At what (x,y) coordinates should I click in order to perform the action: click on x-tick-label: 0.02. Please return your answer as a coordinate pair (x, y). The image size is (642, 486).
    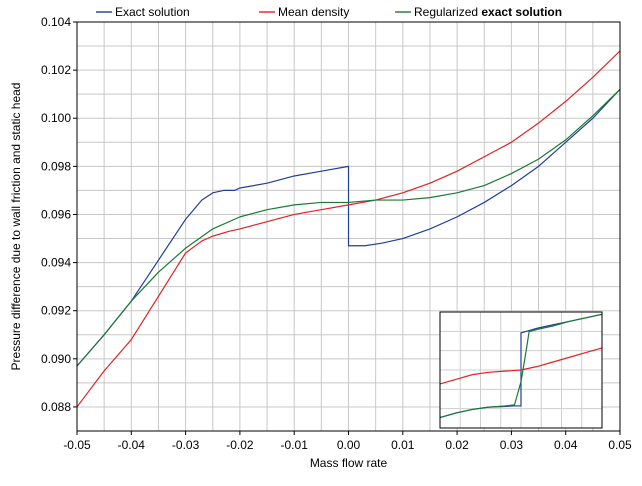
    Looking at the image, I should click on (457, 445).